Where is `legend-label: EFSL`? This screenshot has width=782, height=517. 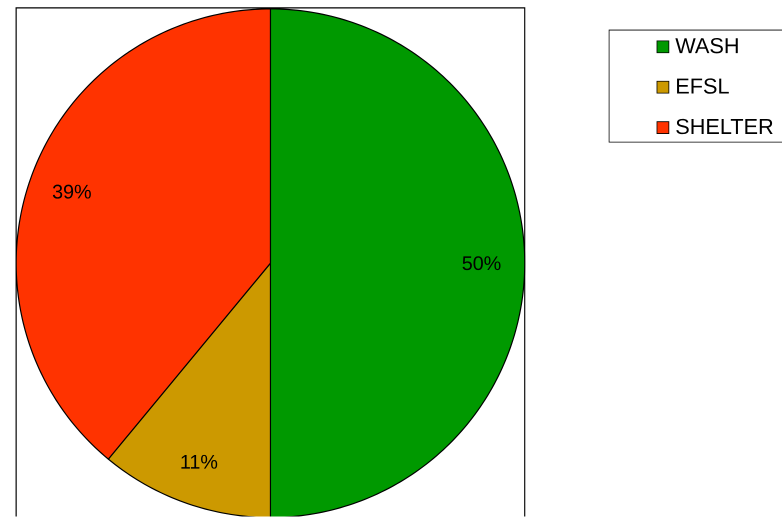 legend-label: EFSL is located at coordinates (703, 86).